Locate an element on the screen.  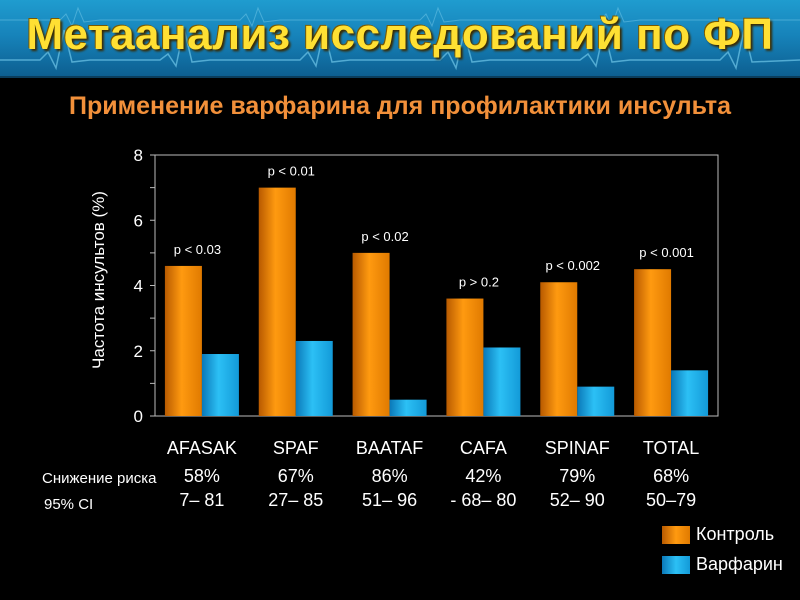
x-category-label: SPINAF is located at coordinates (577, 448).